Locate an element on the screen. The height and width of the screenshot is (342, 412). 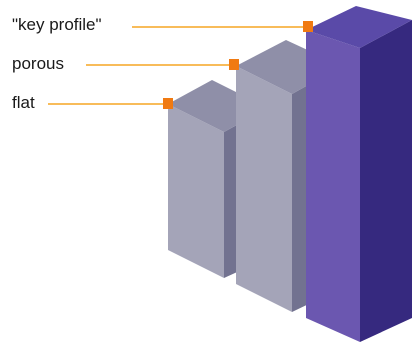
key-profile-prism-front is located at coordinates (333, 186).